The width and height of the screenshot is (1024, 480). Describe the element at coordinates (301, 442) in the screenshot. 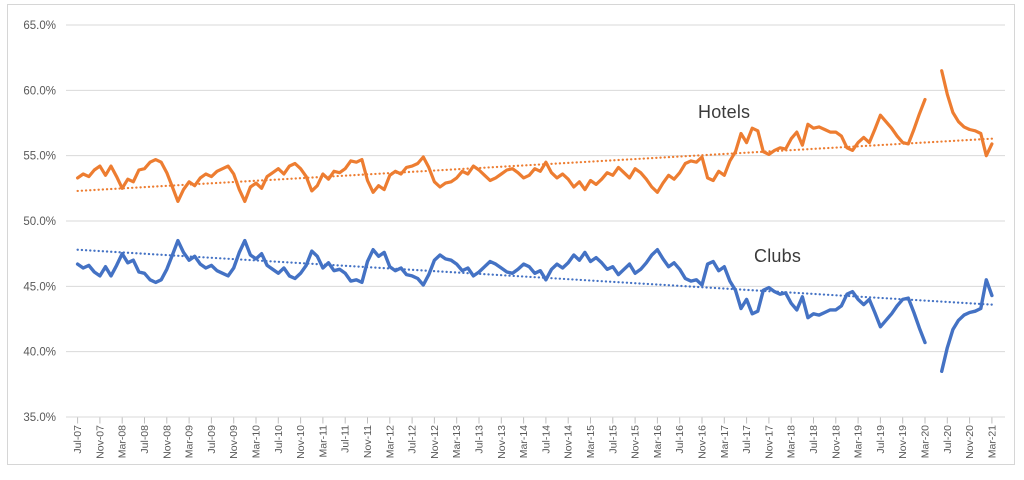

I see `x-tick-label: Nov-10` at that location.